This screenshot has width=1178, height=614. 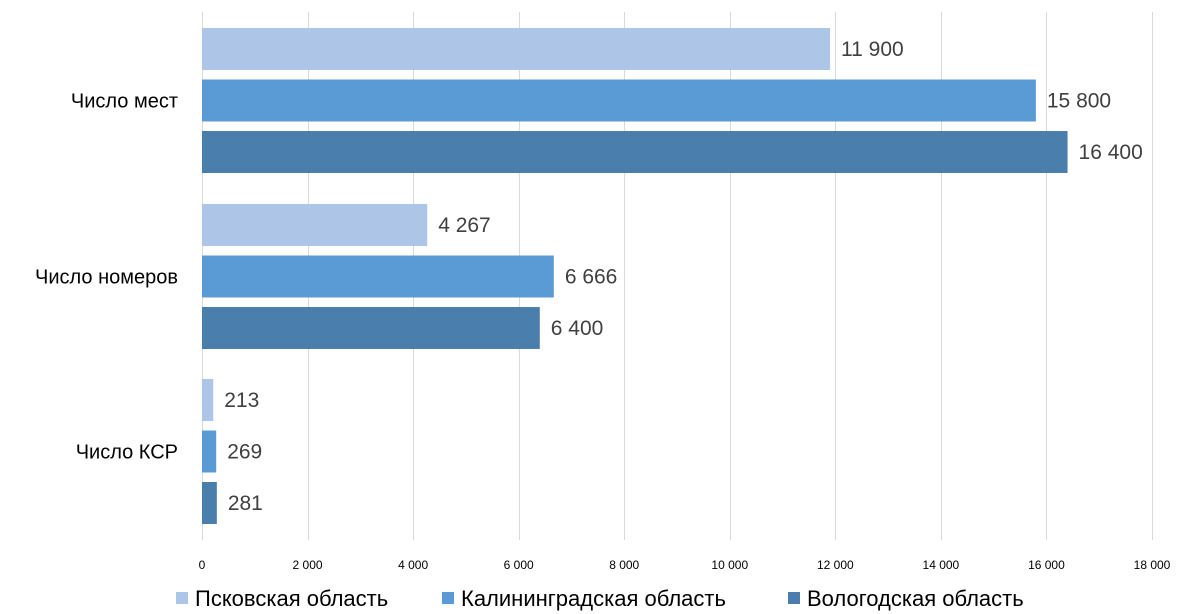 I want to click on category-labels: Число мест Число номеров Число КСР, so click(x=106, y=277).